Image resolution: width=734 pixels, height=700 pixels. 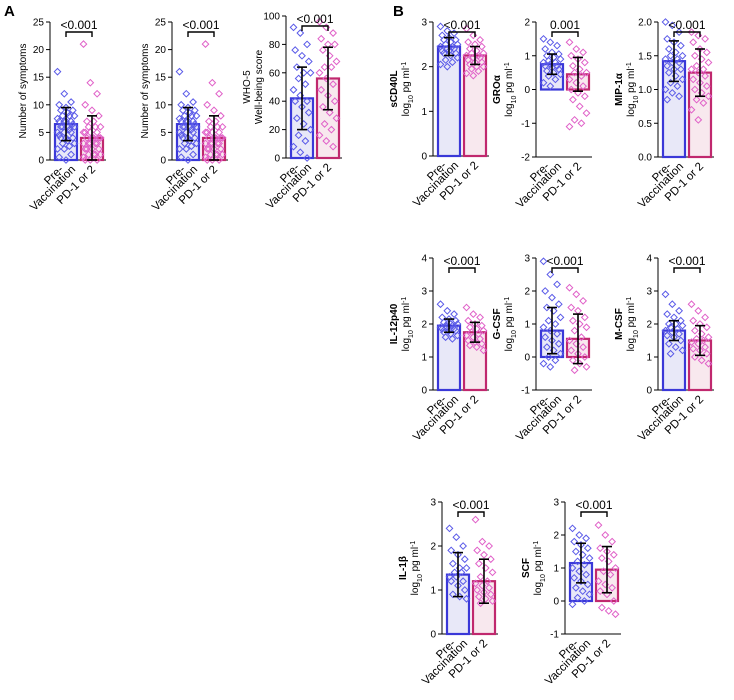 What do you see at coordinates (433, 503) in the screenshot?
I see `y-tick-label: 3` at bounding box center [433, 503].